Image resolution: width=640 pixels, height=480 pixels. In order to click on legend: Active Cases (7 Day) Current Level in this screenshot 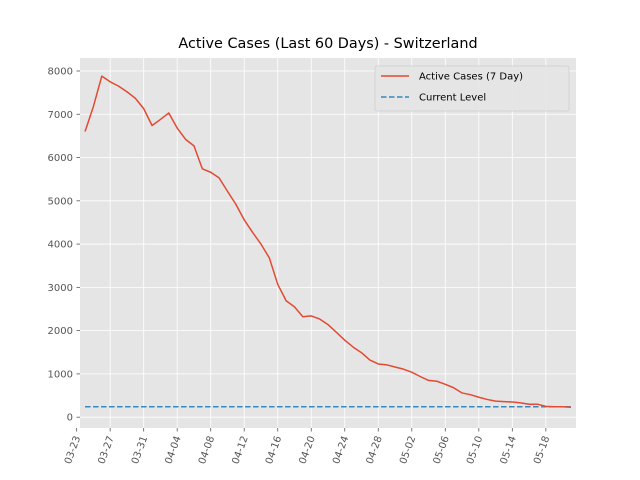, I will do `click(472, 88)`.